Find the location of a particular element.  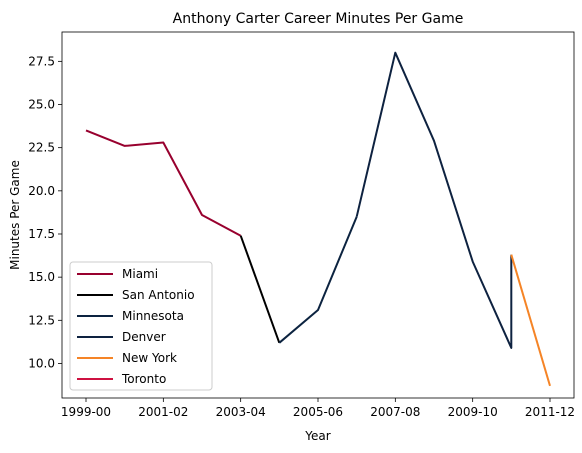

series-line-minnesota is located at coordinates (318, 280).